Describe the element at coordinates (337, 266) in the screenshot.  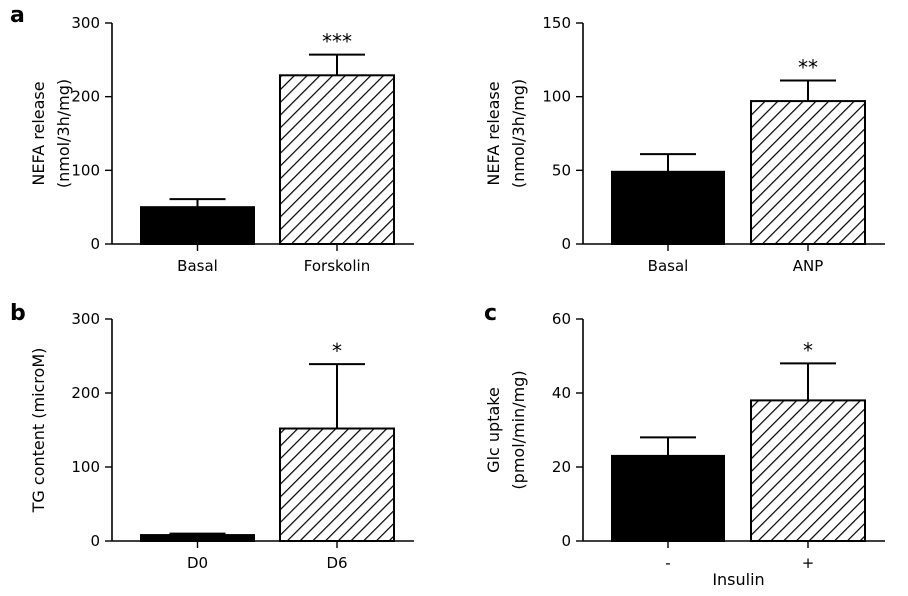
I see `x-tick-label: Forskolin` at that location.